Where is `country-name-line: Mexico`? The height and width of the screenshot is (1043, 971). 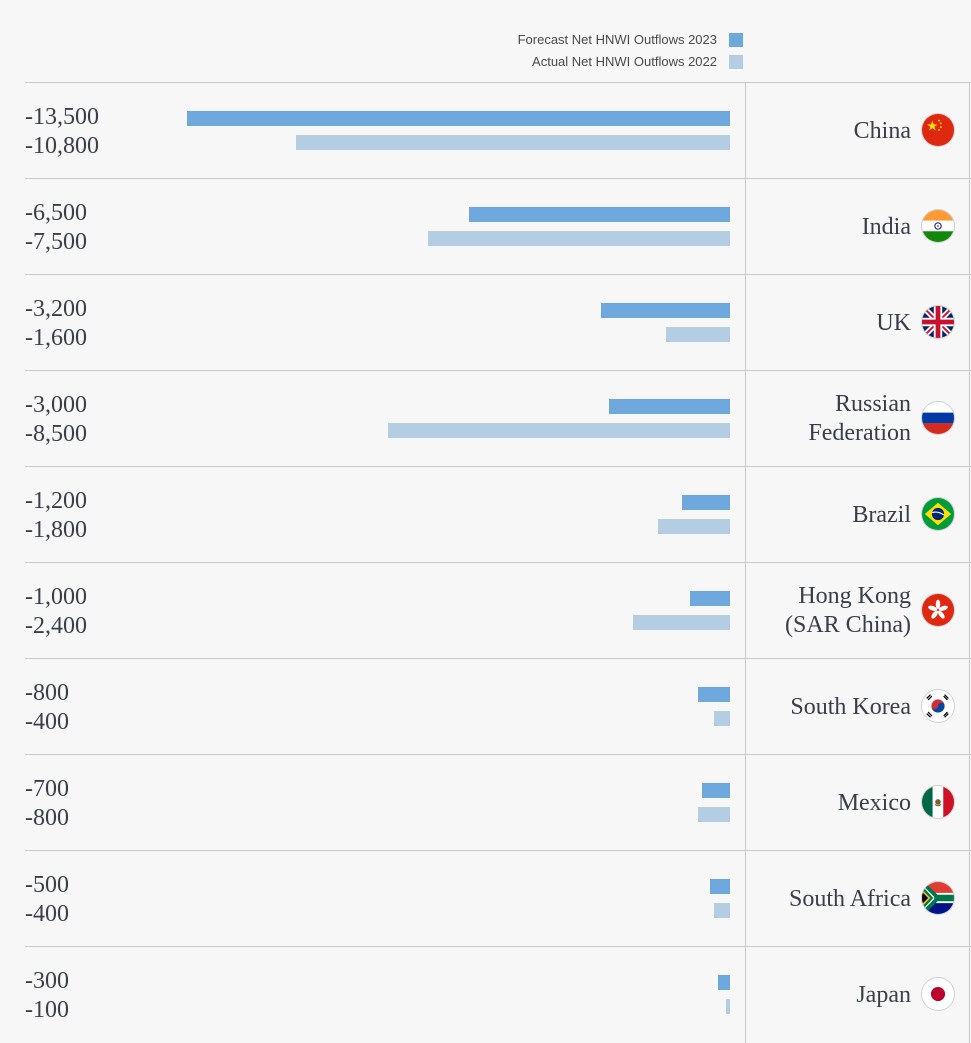
country-name-line: Mexico is located at coordinates (874, 802).